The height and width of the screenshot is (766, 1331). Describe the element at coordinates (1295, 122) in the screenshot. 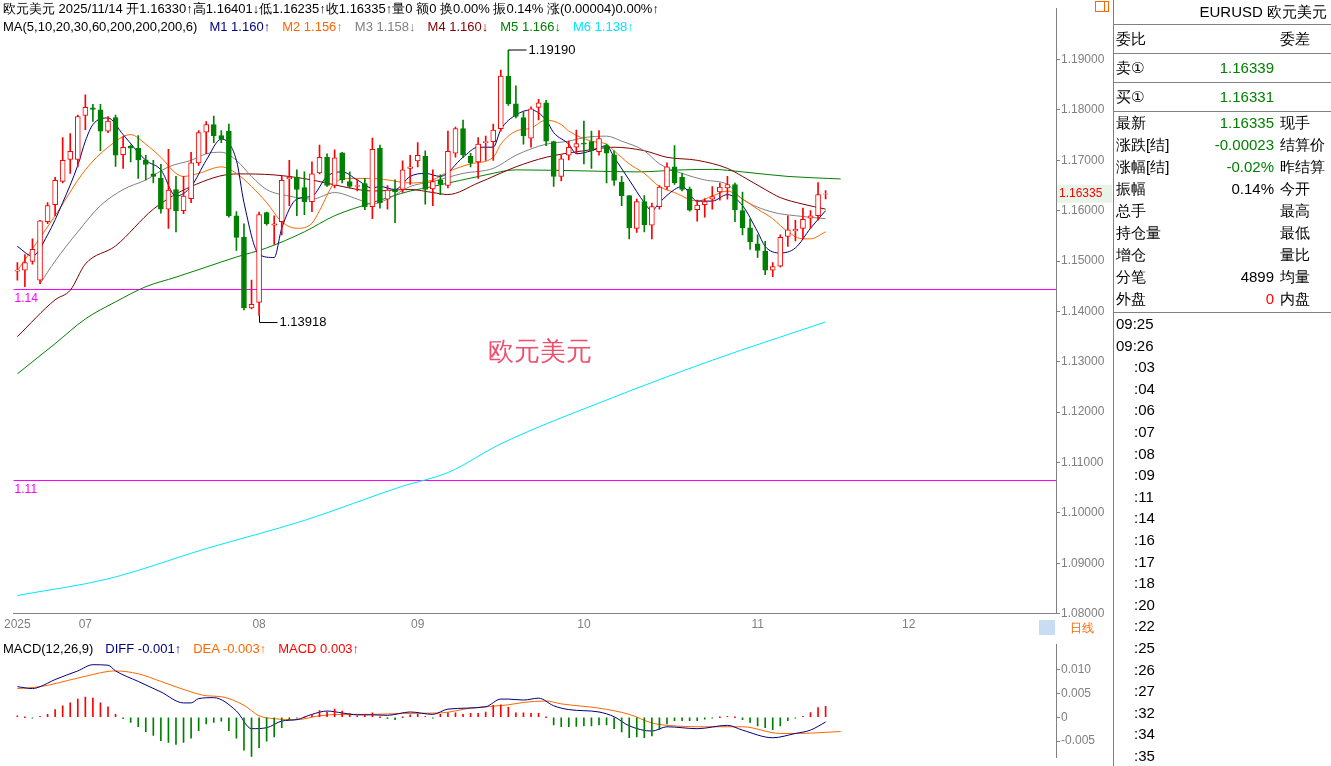

I see `category-label: 现手` at that location.